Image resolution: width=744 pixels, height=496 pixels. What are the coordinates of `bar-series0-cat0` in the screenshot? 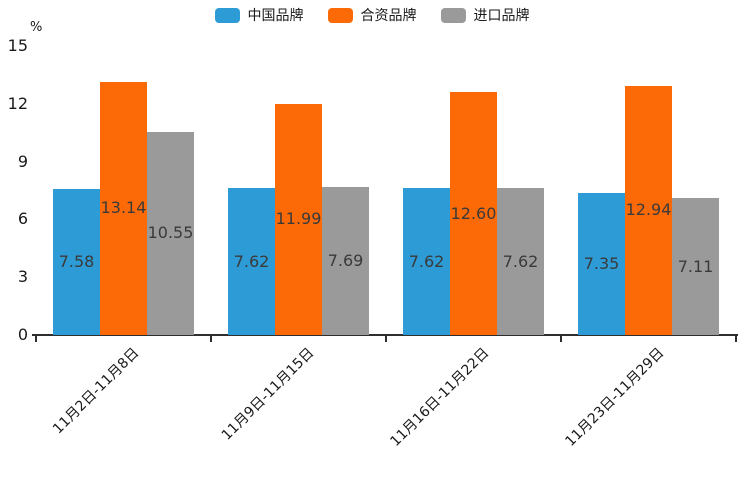 It's located at (76, 261).